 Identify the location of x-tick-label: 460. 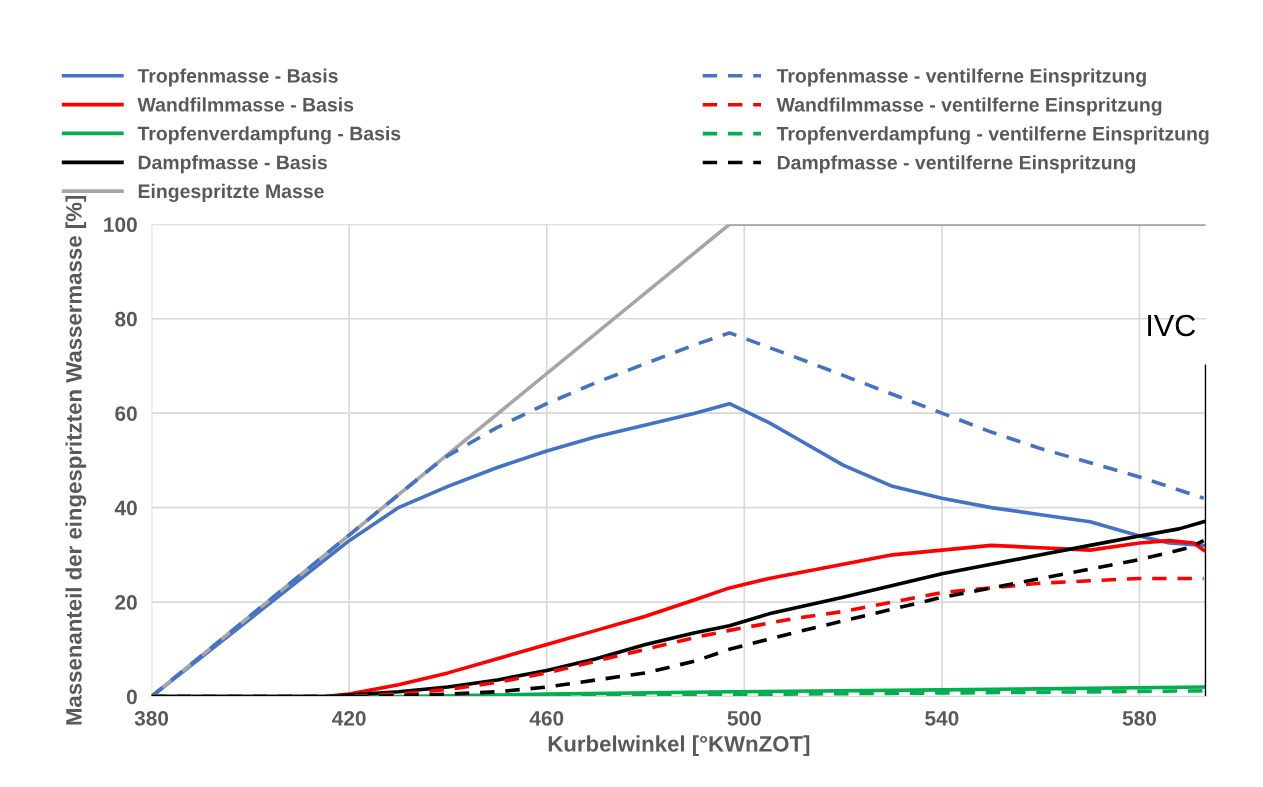
(546, 718).